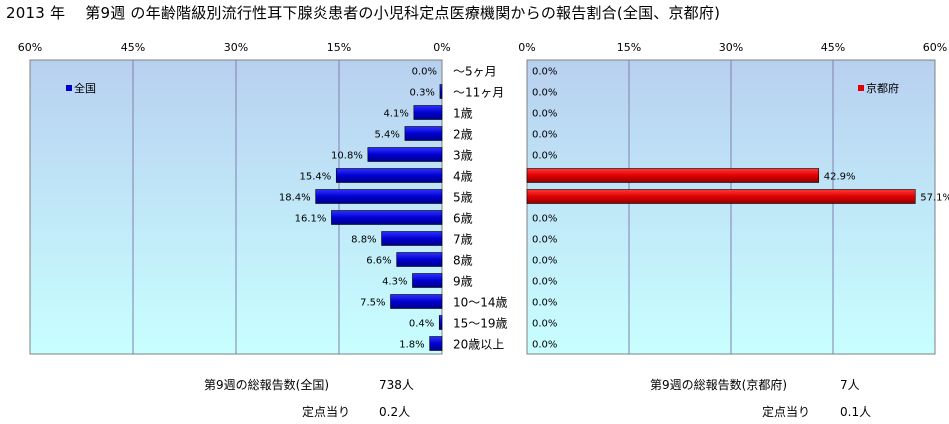 The height and width of the screenshot is (424, 949). I want to click on category-label: 3歳, so click(463, 156).